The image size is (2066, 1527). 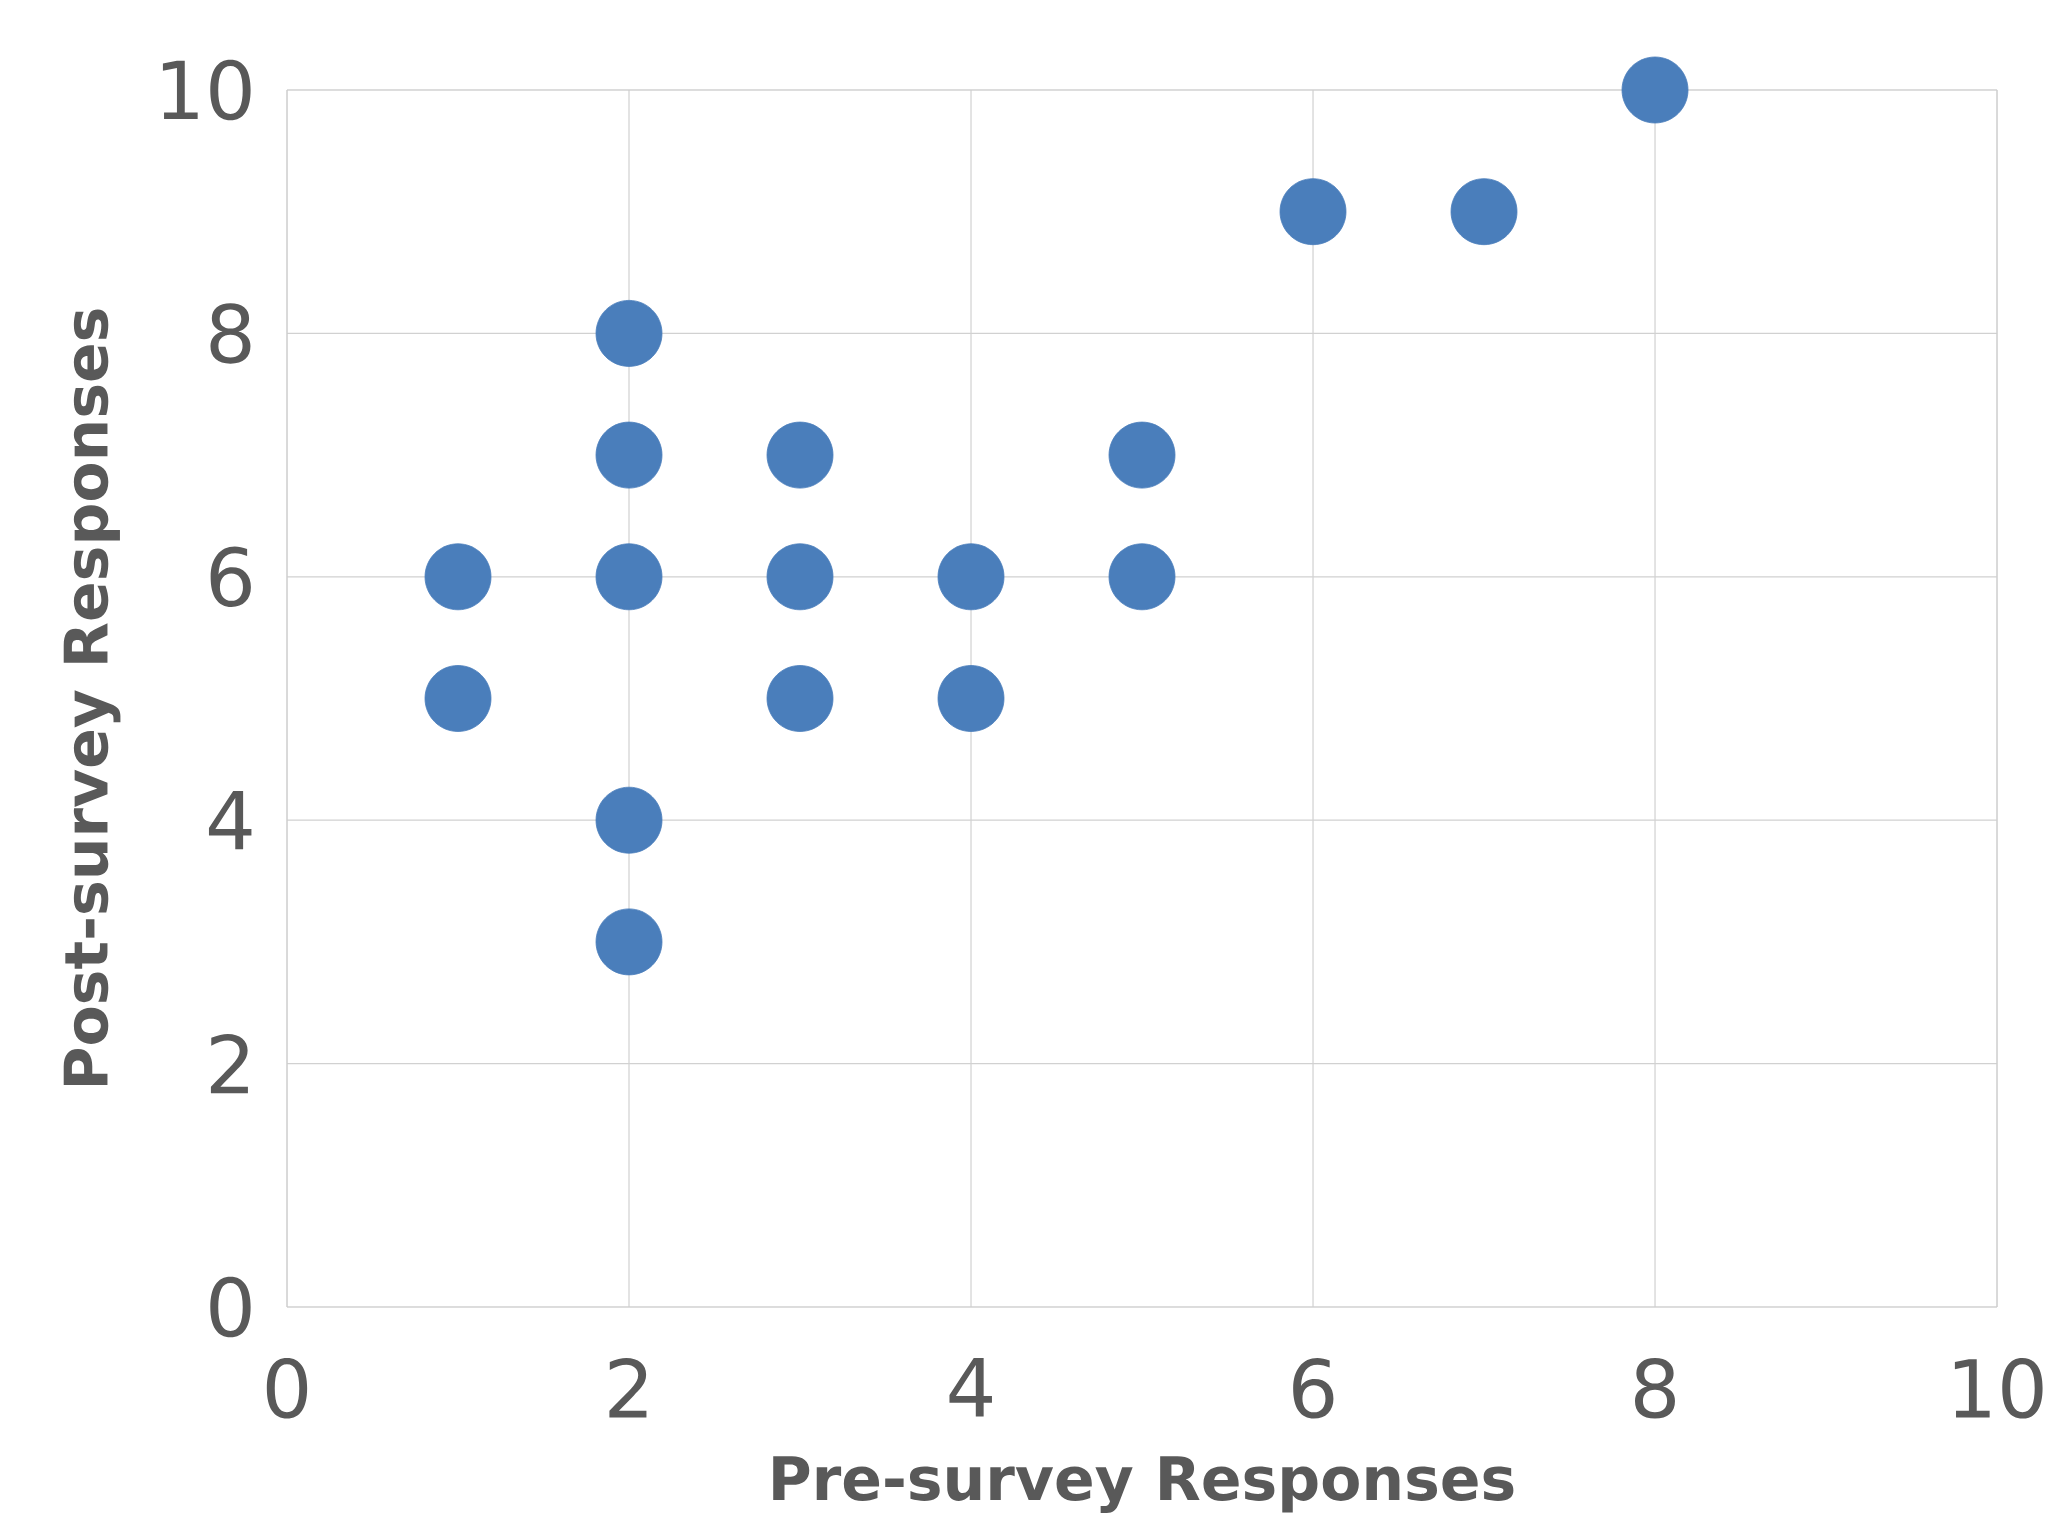 I want to click on x-tick-label: 6, so click(x=1313, y=1388).